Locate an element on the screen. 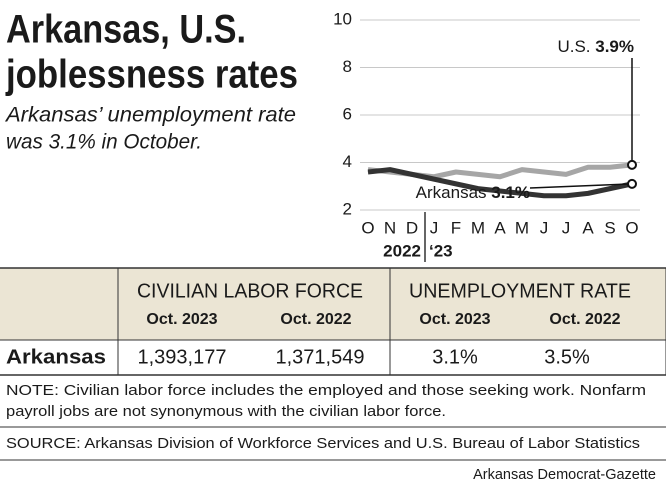 The image size is (666, 486). x-tick-label: F is located at coordinates (456, 227).